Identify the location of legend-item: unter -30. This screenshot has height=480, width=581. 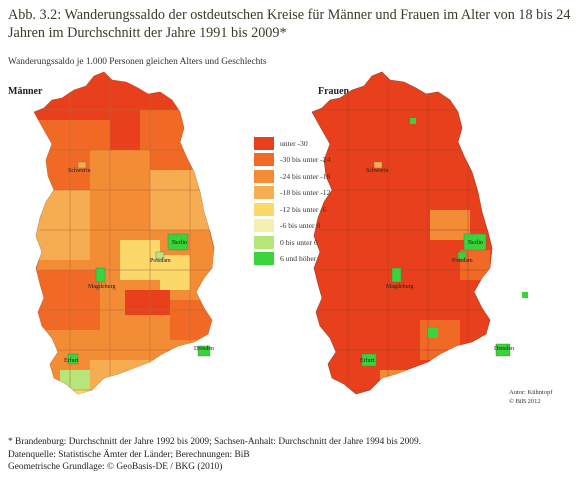
(292, 143).